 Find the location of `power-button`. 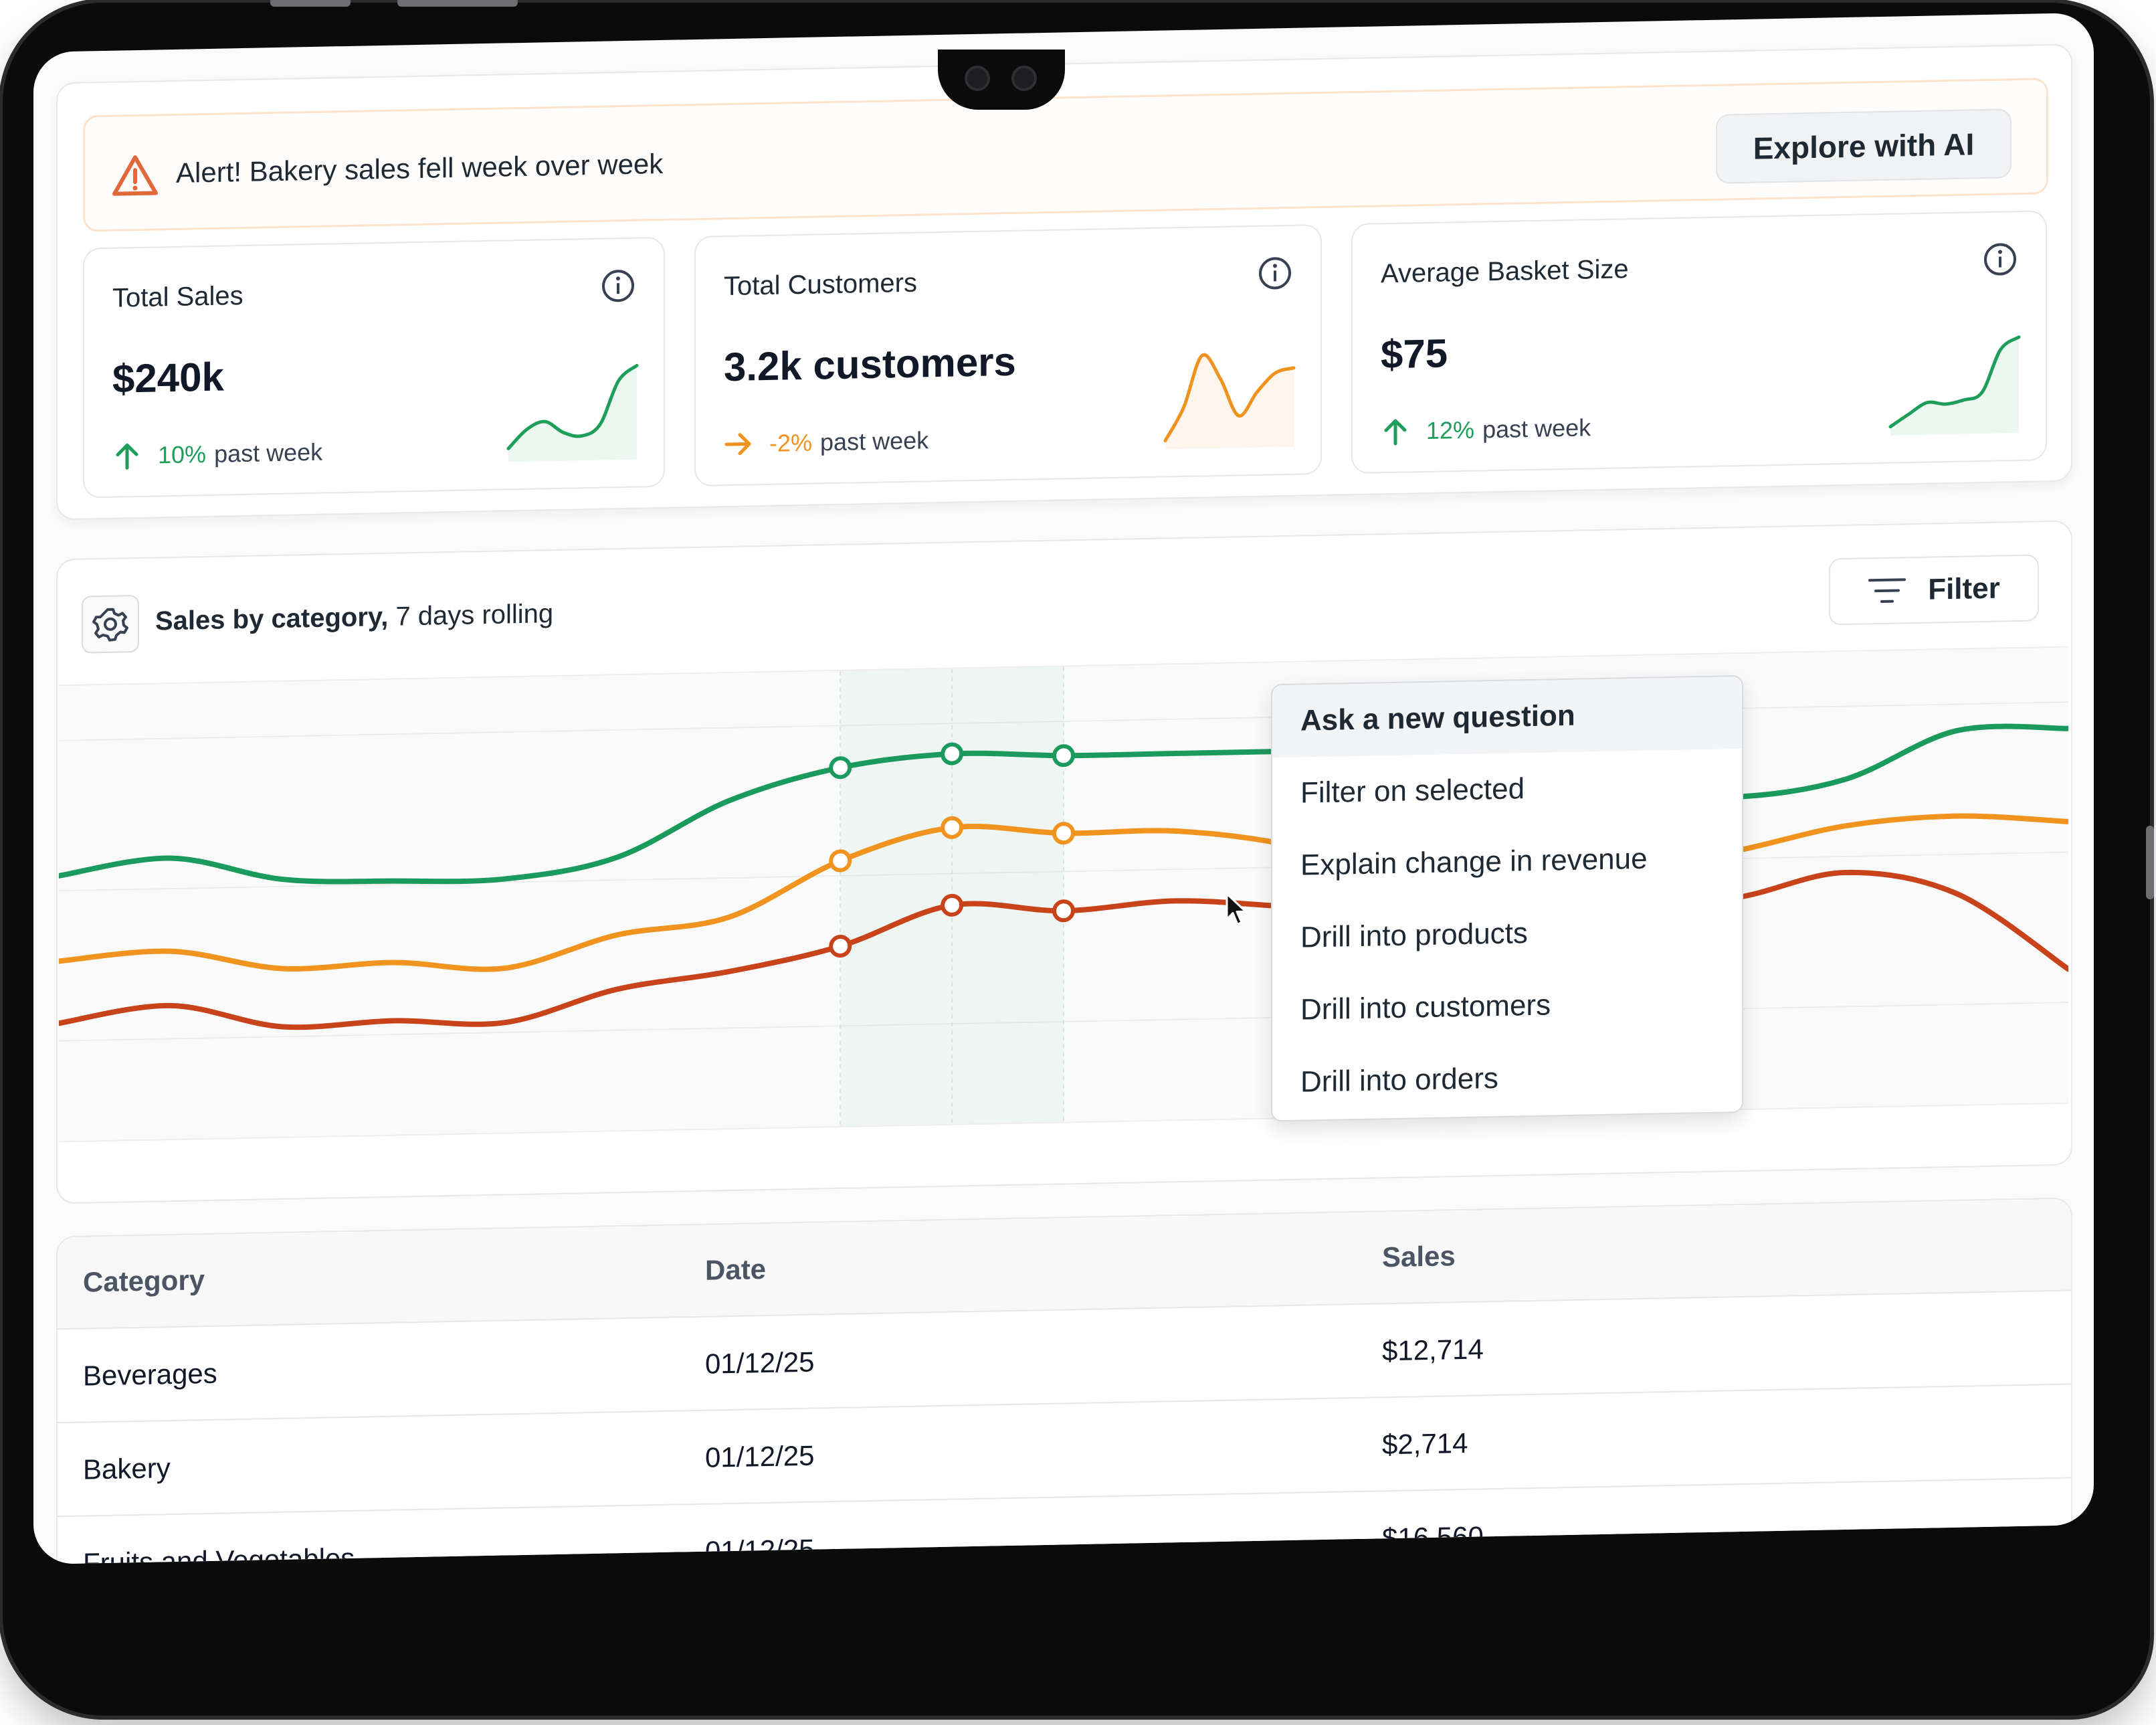

power-button is located at coordinates (457, 3).